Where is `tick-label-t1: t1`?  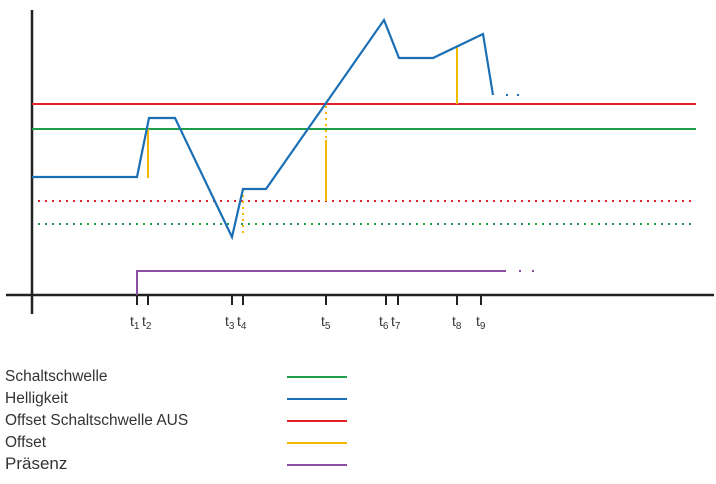 tick-label-t1: t1 is located at coordinates (135, 322).